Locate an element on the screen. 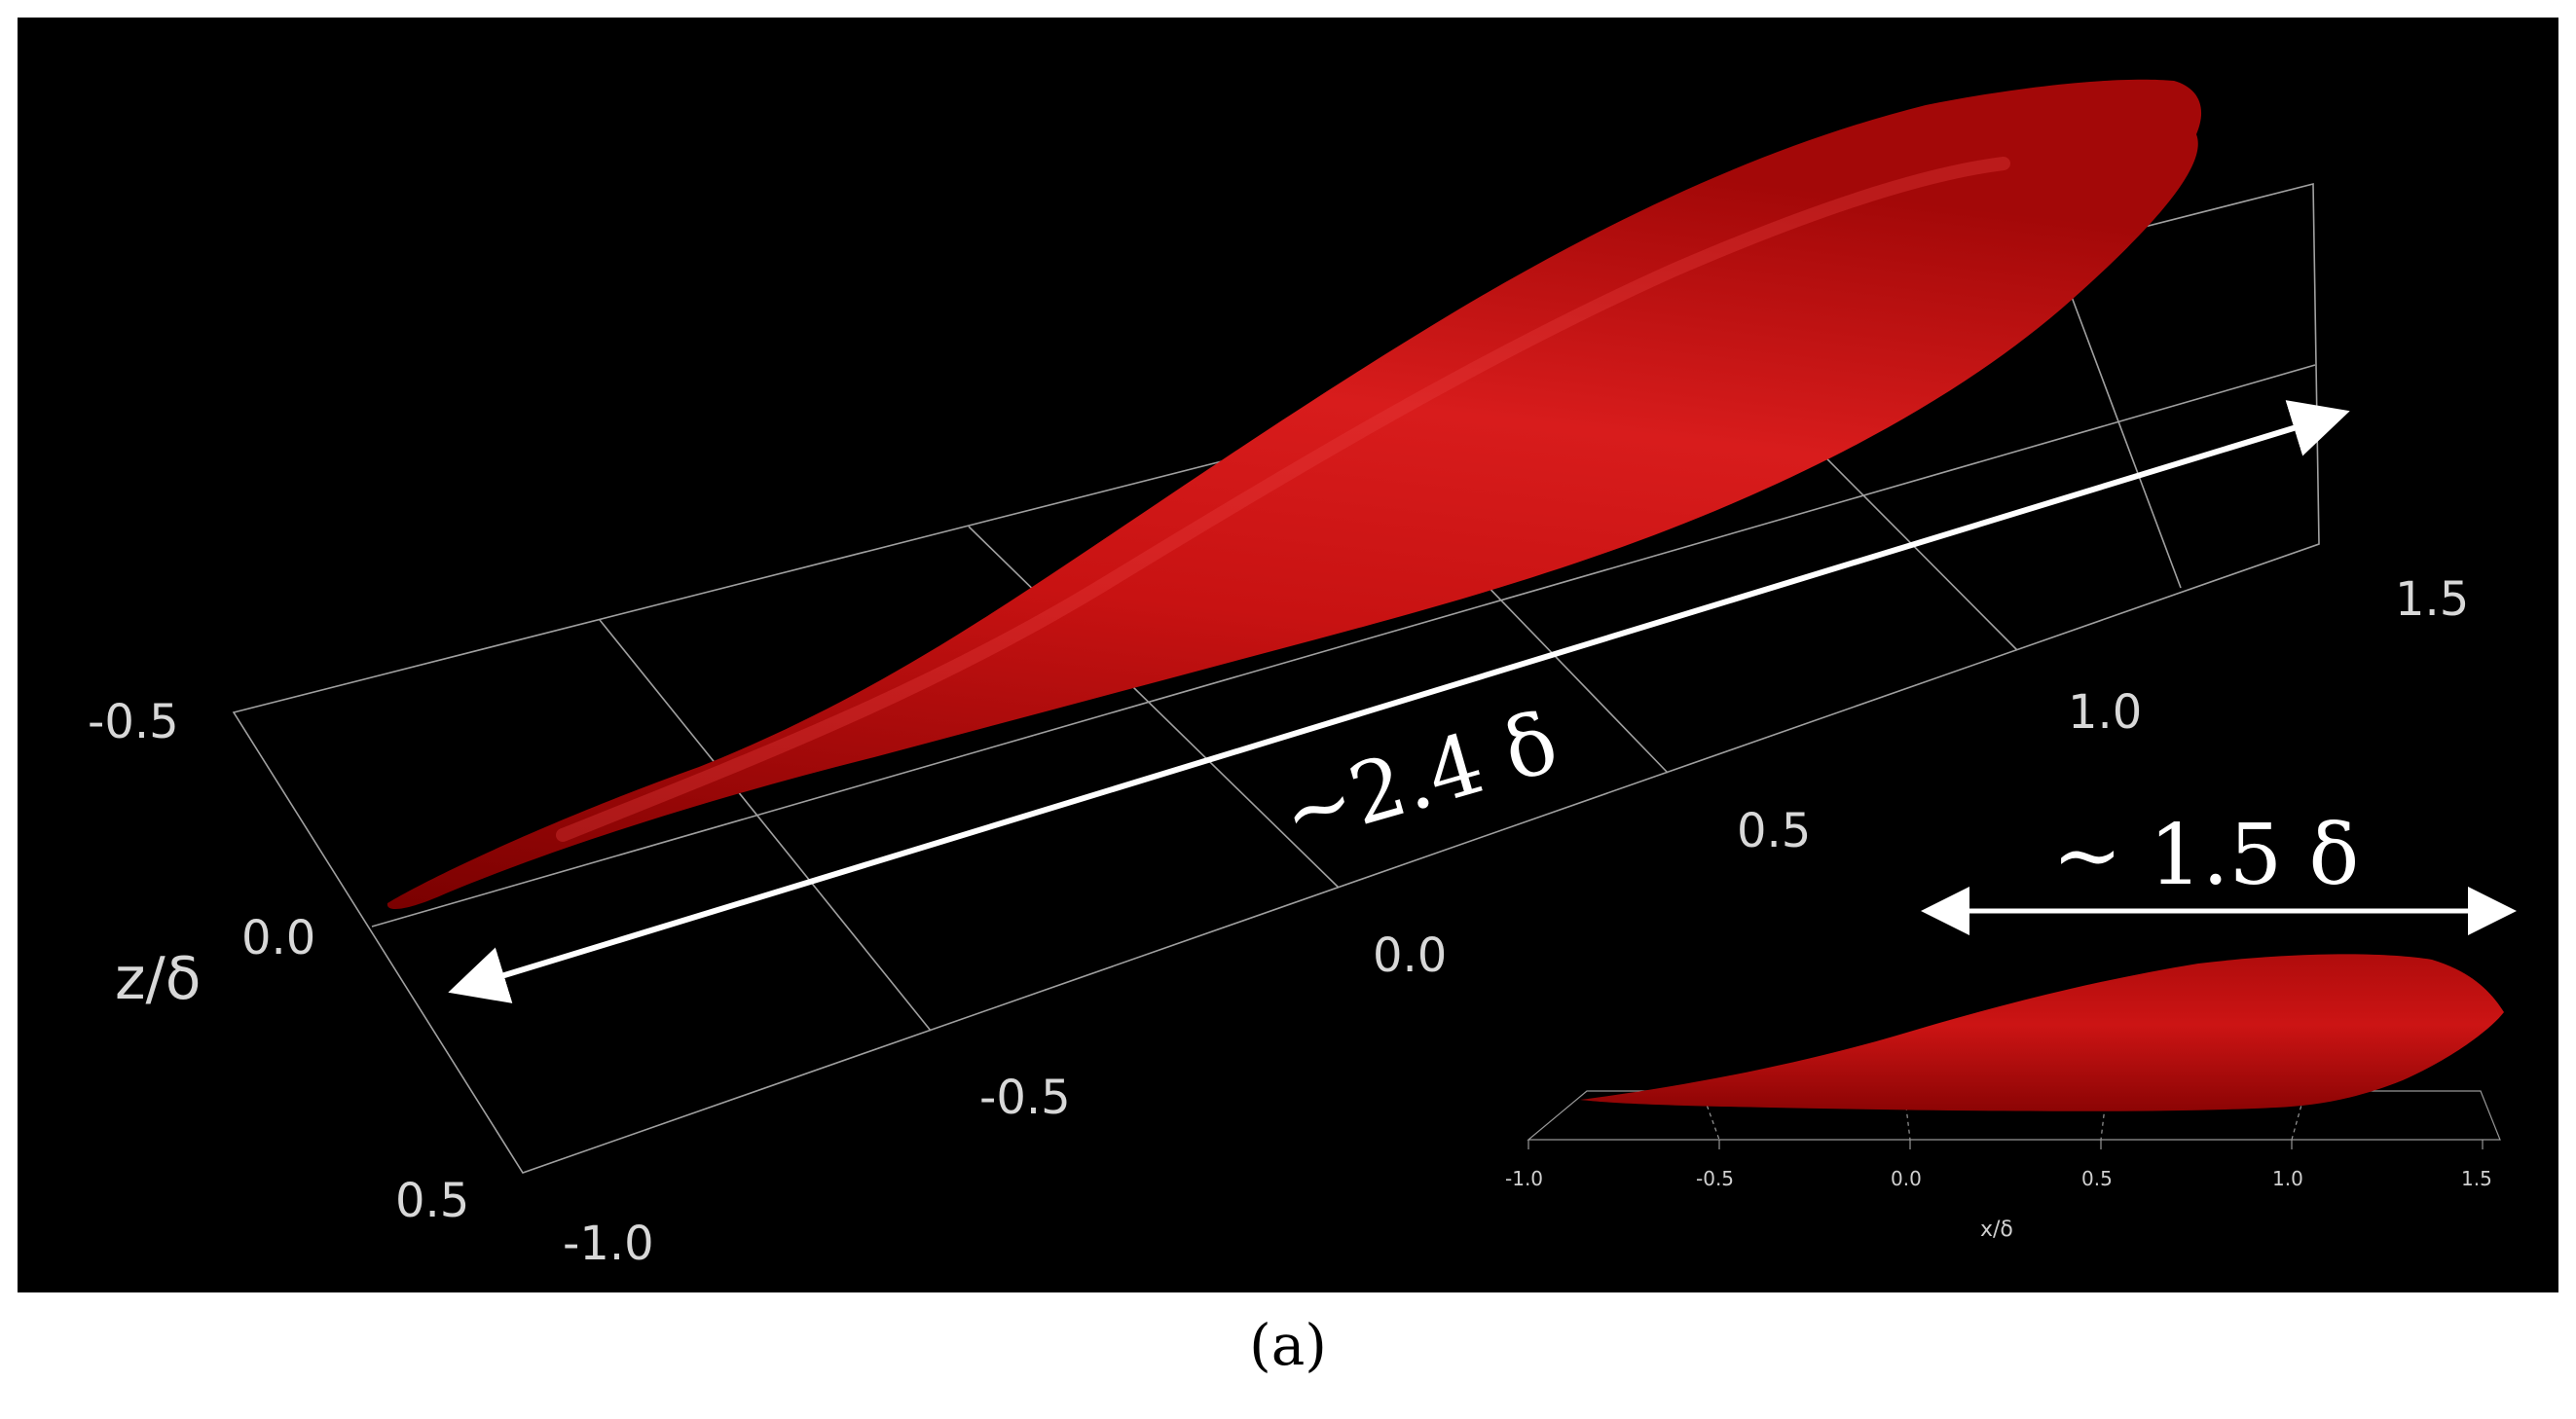  inset-x-tick-label: 1.0 is located at coordinates (2287, 1179).